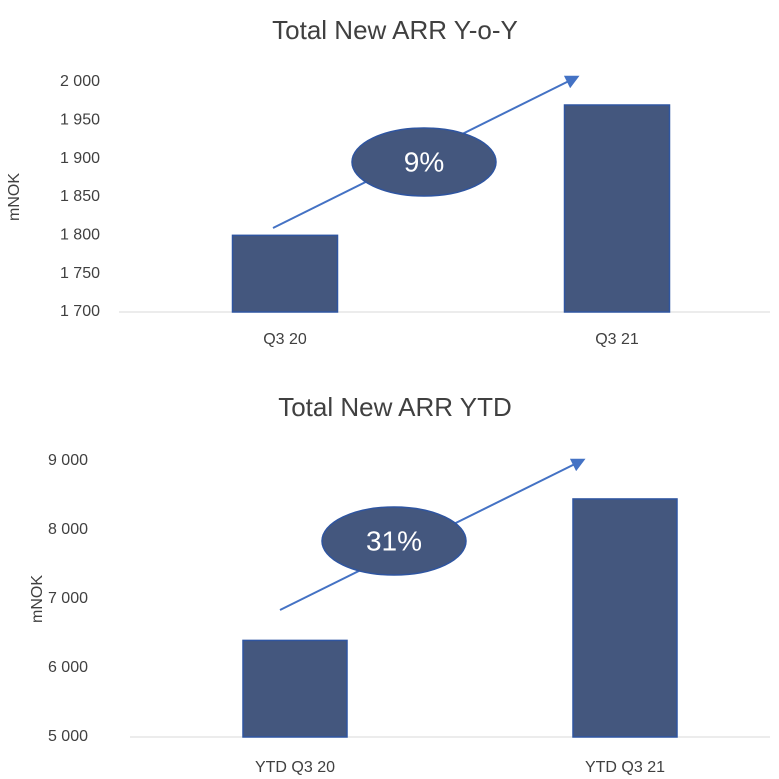 This screenshot has height=779, width=779. Describe the element at coordinates (68, 736) in the screenshot. I see `y-tick-label: 5 000` at that location.